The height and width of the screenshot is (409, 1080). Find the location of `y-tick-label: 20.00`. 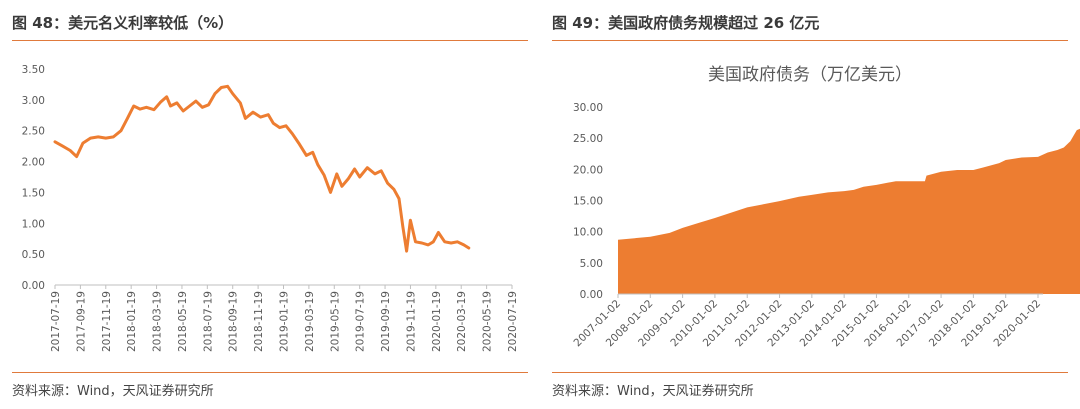

y-tick-label: 20.00 is located at coordinates (588, 170).